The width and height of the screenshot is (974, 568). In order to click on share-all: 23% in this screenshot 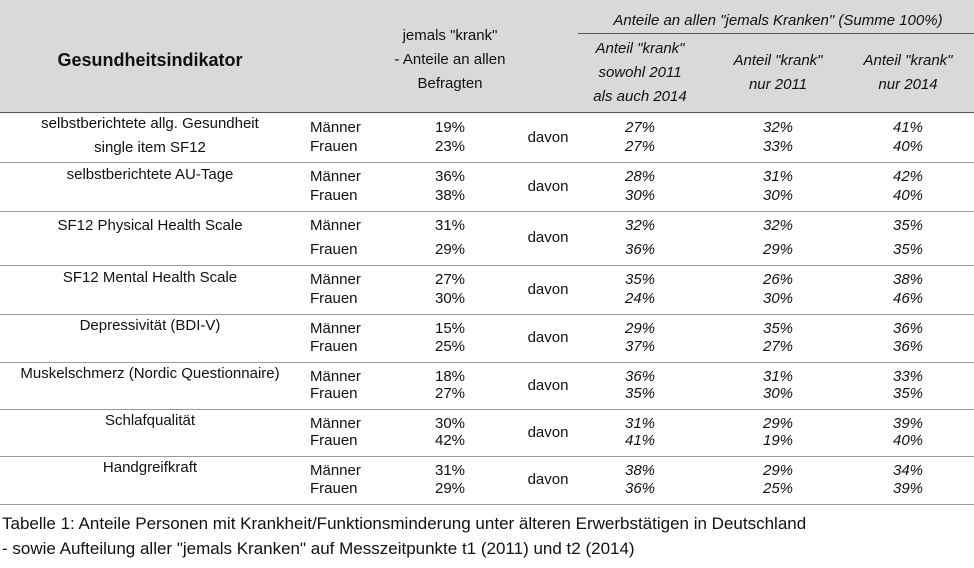, I will do `click(450, 146)`.